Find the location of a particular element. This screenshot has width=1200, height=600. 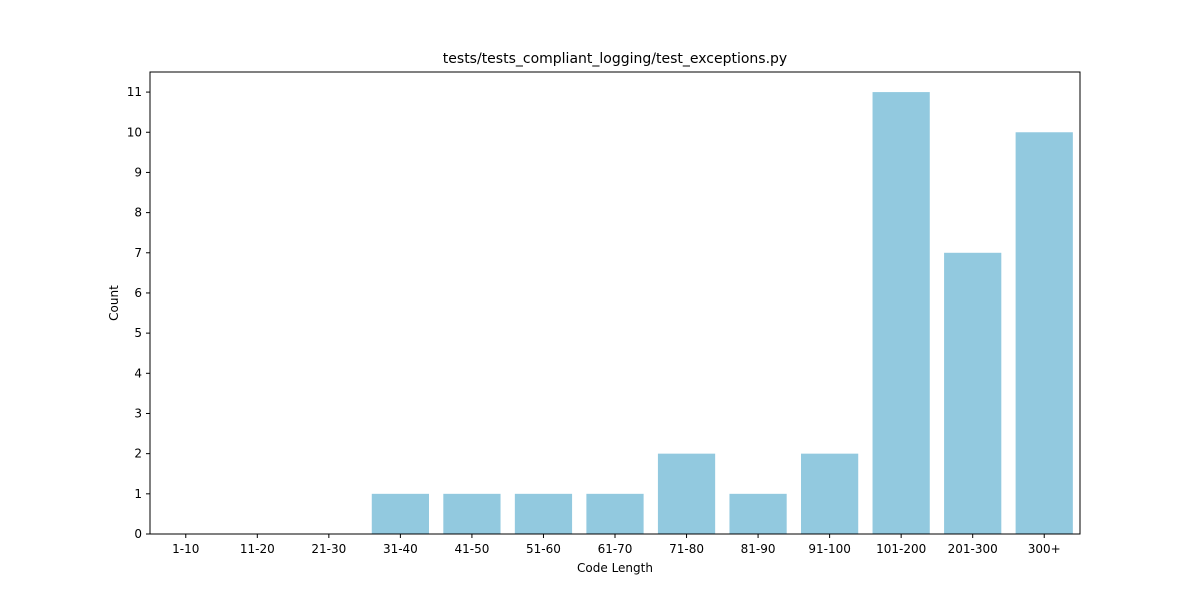

x-tick-label: 101-200 is located at coordinates (901, 549).